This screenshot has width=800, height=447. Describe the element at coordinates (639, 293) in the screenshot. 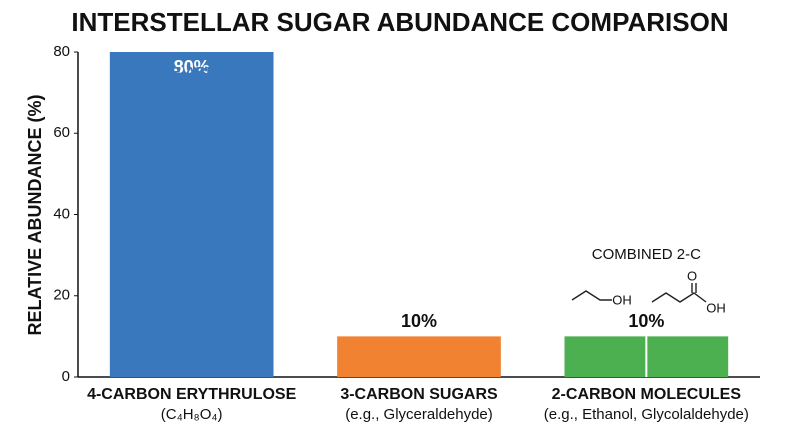

I see `chemical-structures` at that location.